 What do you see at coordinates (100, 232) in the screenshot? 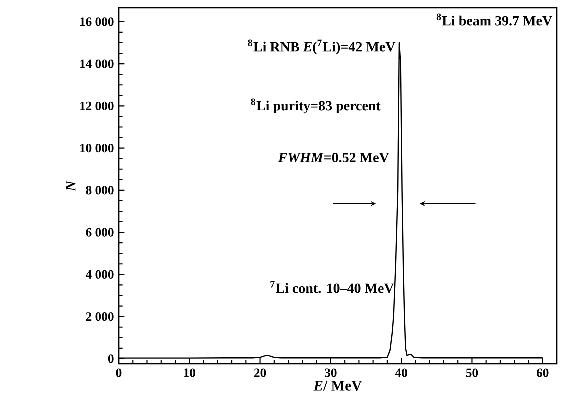
I see `y-tick-label: 6 000` at bounding box center [100, 232].